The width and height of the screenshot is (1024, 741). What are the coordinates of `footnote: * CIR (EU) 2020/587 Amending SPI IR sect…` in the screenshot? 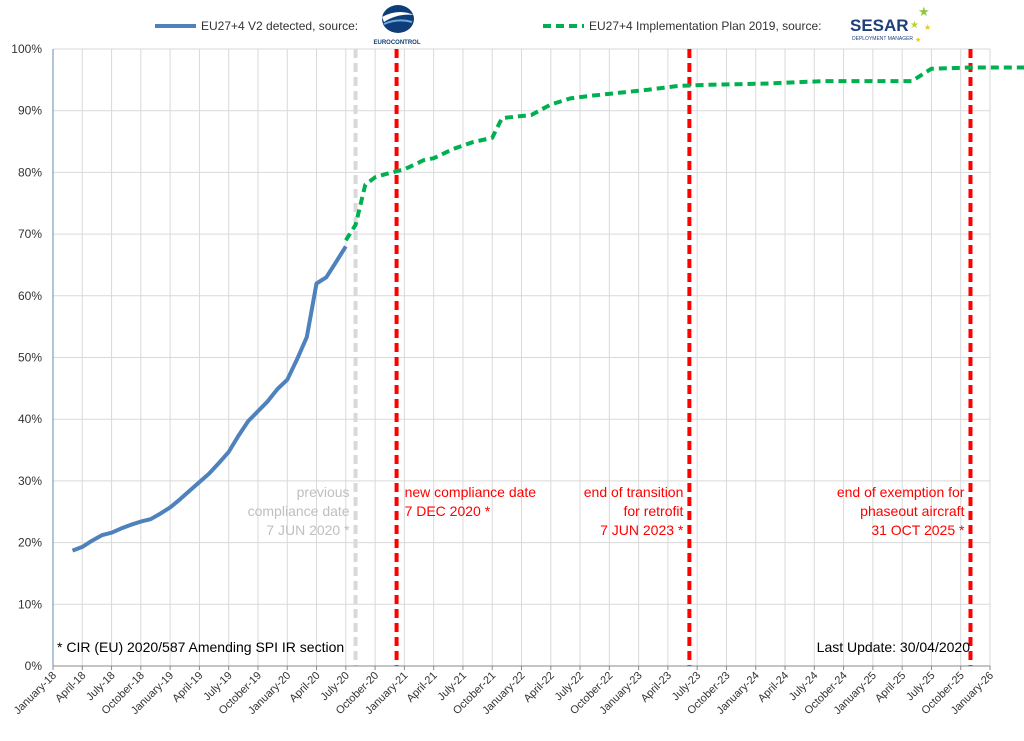 It's located at (200, 647).